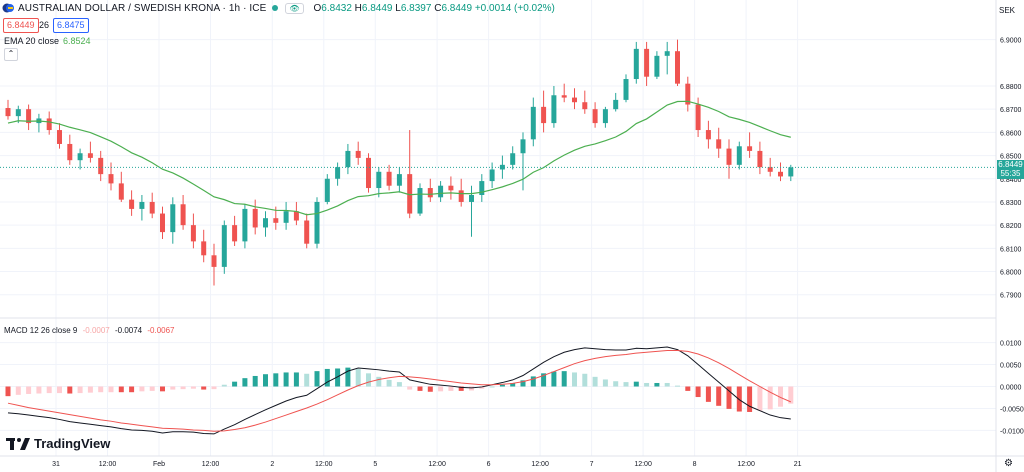 The image size is (1024, 472). Describe the element at coordinates (71, 25) in the screenshot. I see `buy-button: 6.8475` at that location.